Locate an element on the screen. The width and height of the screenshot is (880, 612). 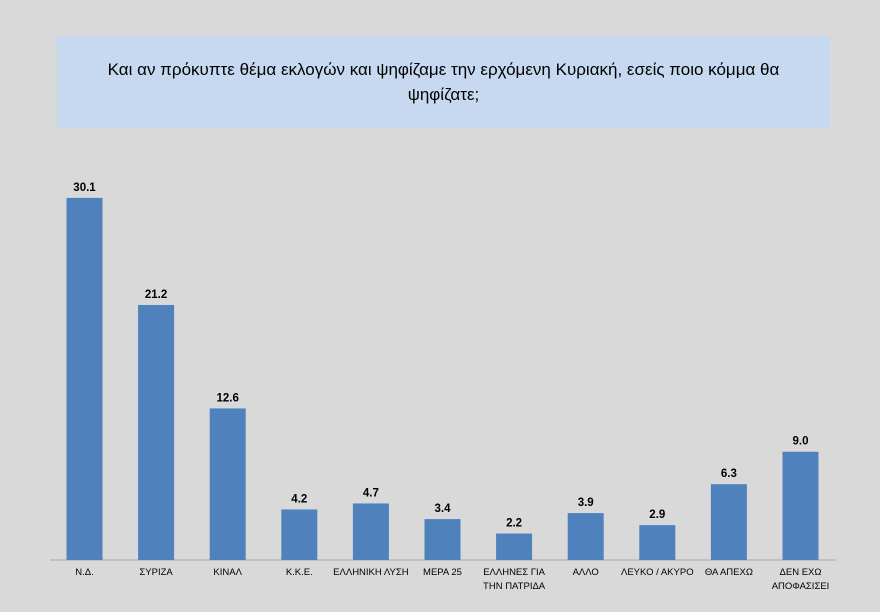
value-label: 30.1 is located at coordinates (84, 188).